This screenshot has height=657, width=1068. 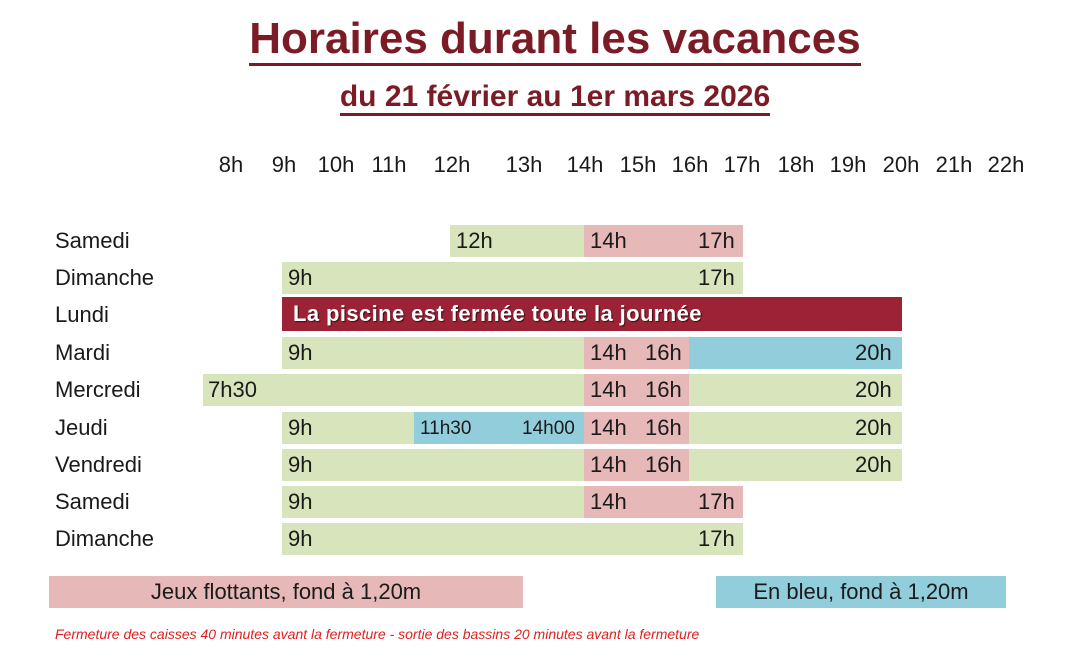 What do you see at coordinates (861, 592) in the screenshot?
I see `legend-shallow: En bleu, fond à 1,20m` at bounding box center [861, 592].